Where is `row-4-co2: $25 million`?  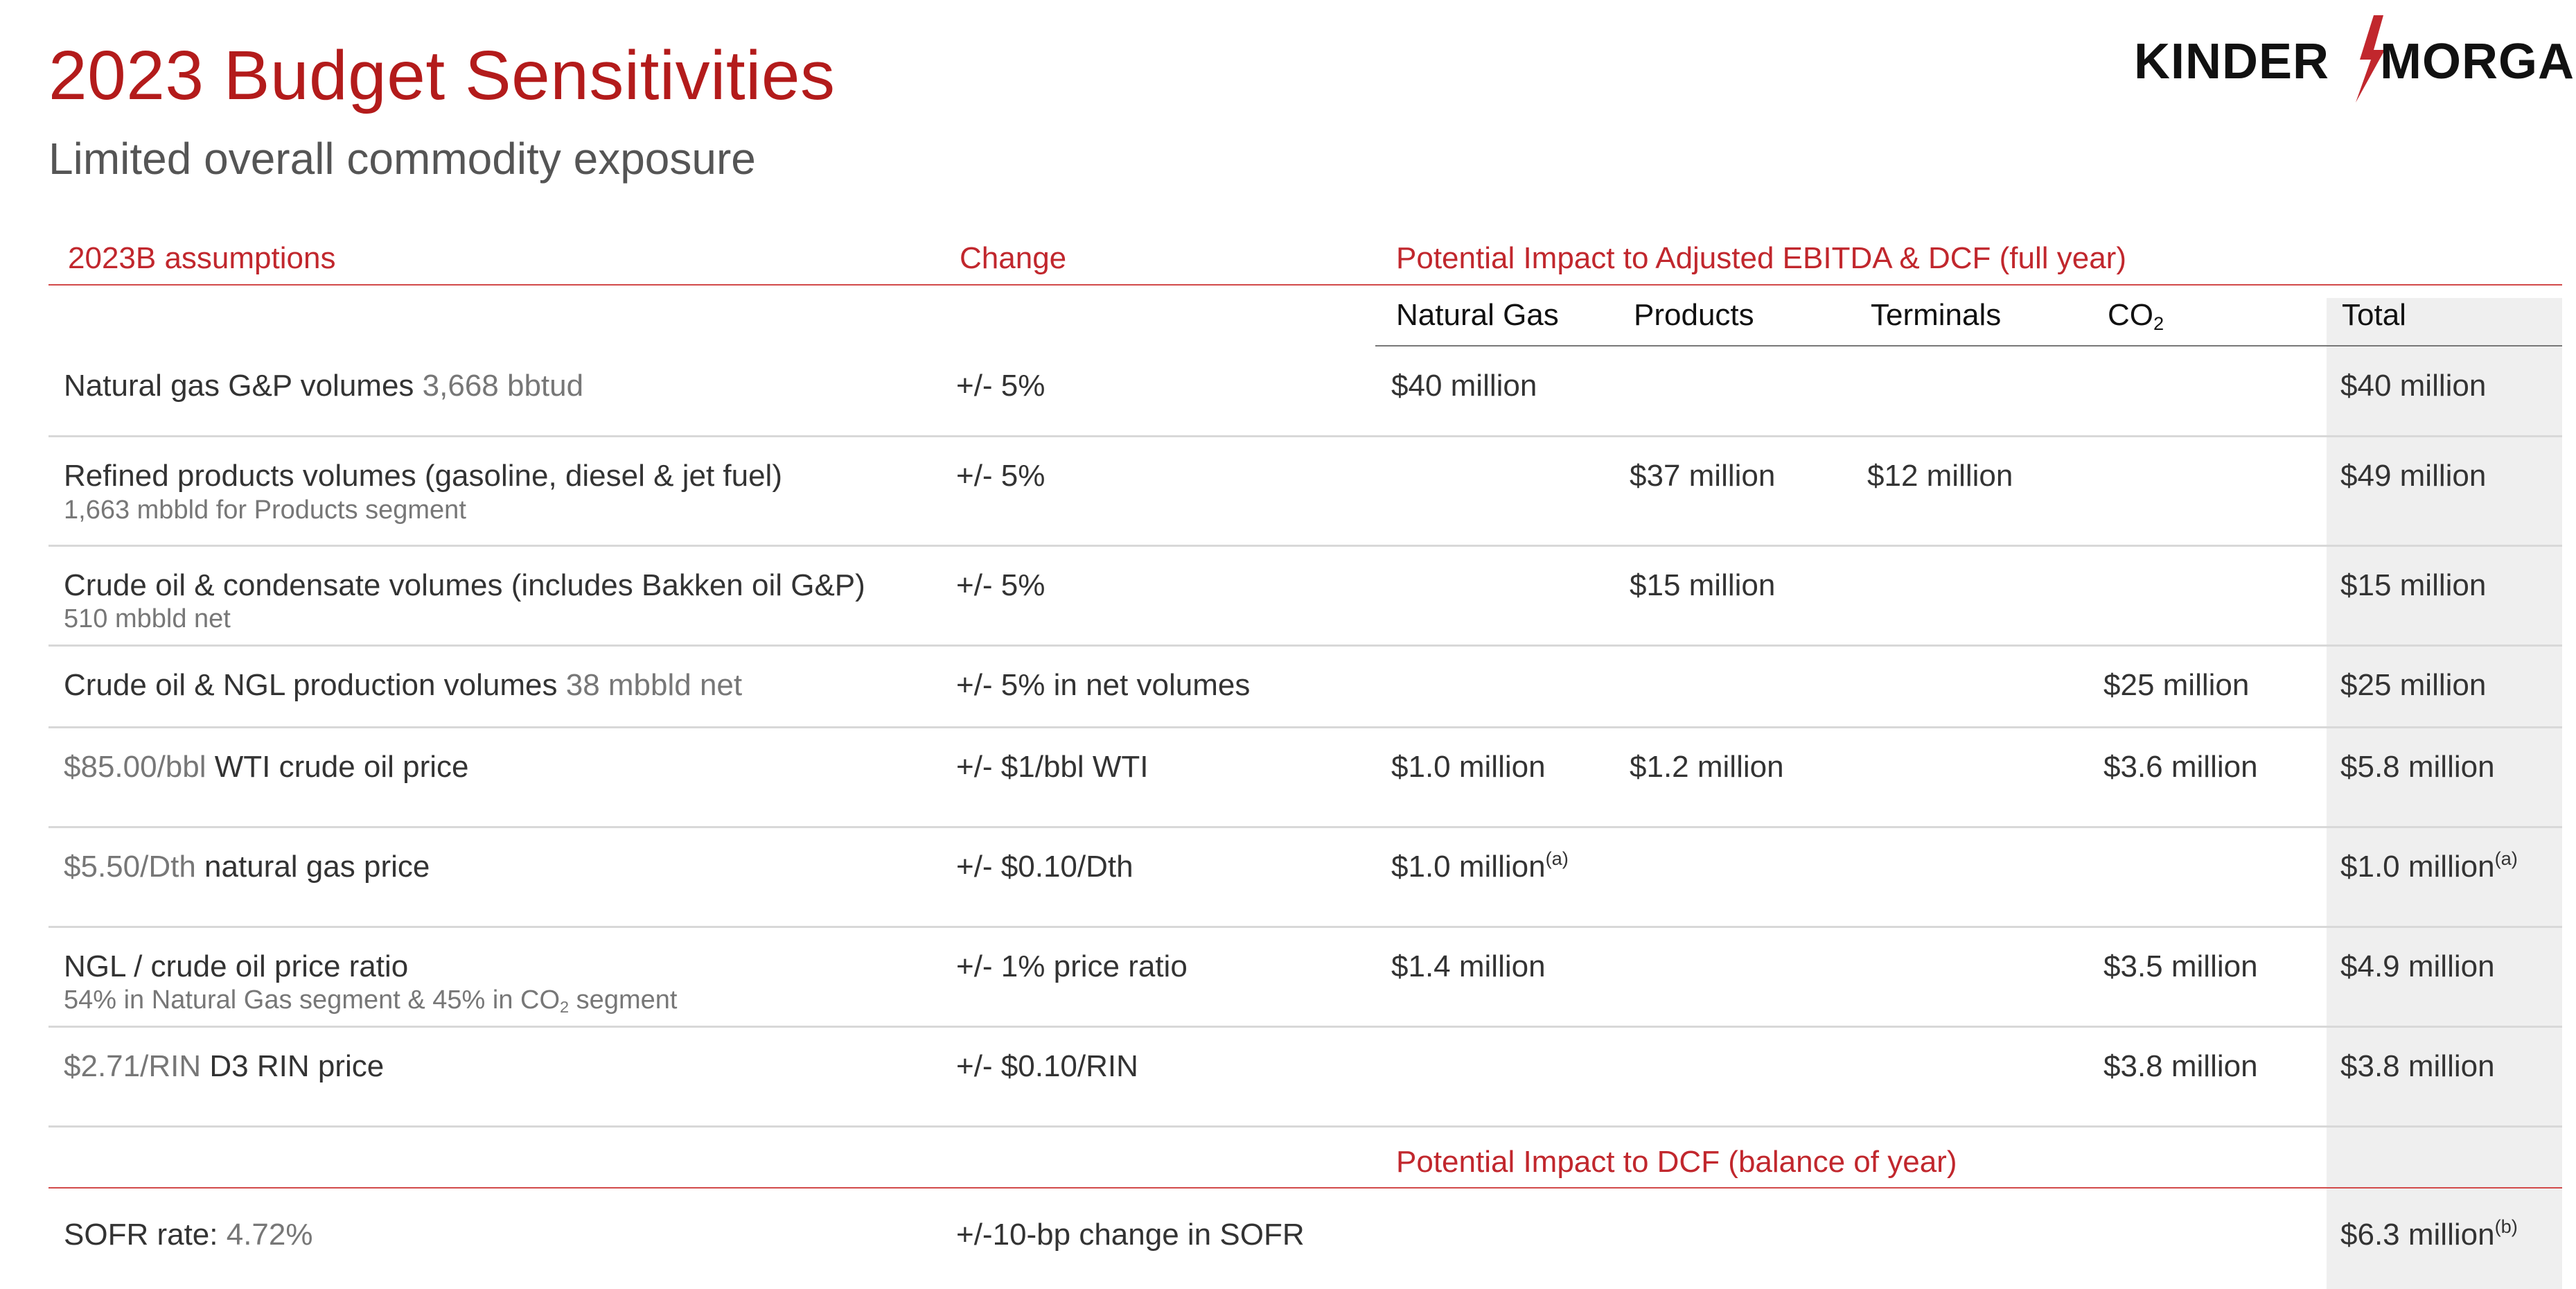 row-4-co2: $25 million is located at coordinates (2176, 685).